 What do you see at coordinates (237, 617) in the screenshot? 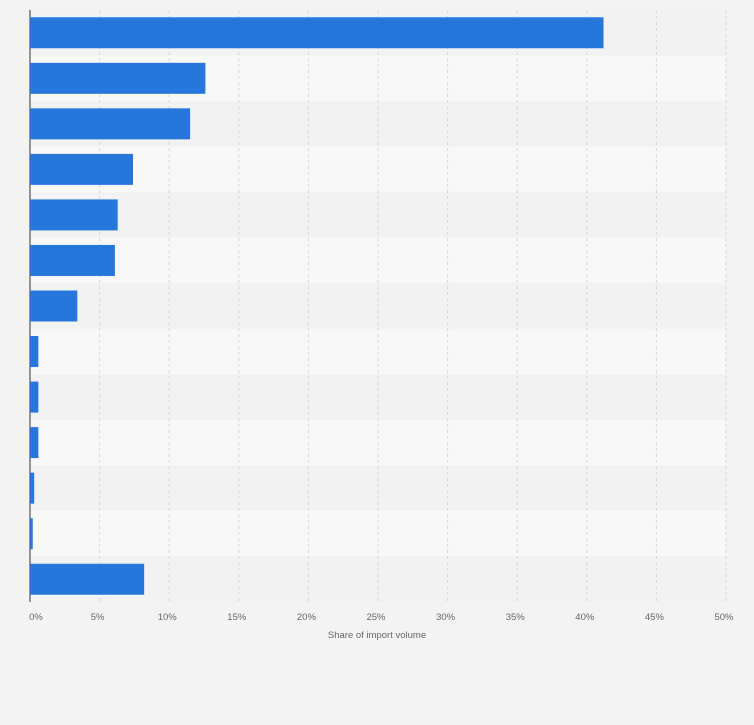
I see `x-tick-label: 15%` at bounding box center [237, 617].